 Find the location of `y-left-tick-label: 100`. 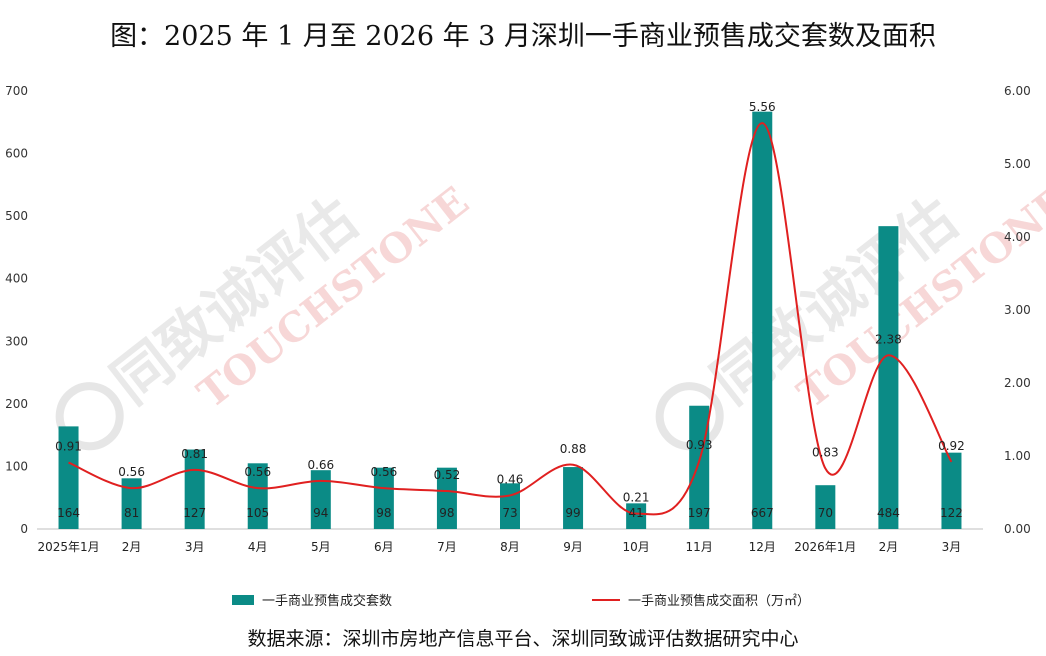

y-left-tick-label: 100 is located at coordinates (16, 466).